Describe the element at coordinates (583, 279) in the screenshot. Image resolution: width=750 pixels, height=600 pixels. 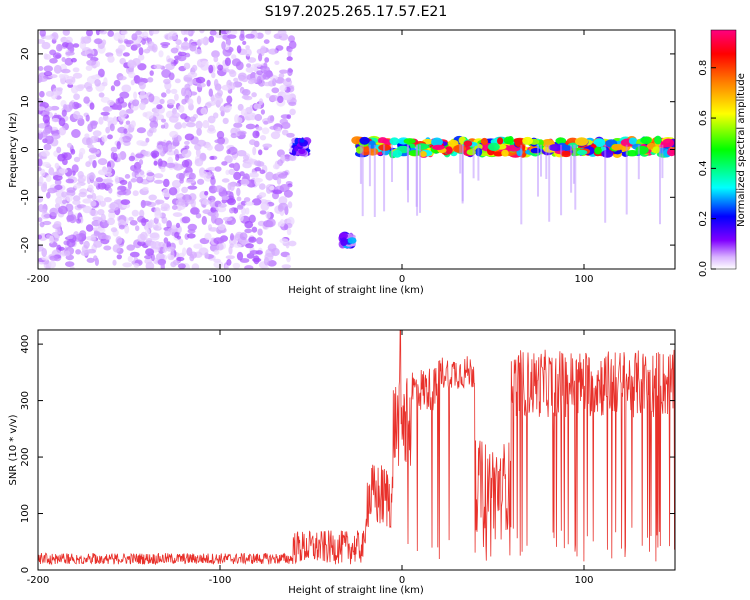
I see `heatmap-x-tick-label: 100` at that location.